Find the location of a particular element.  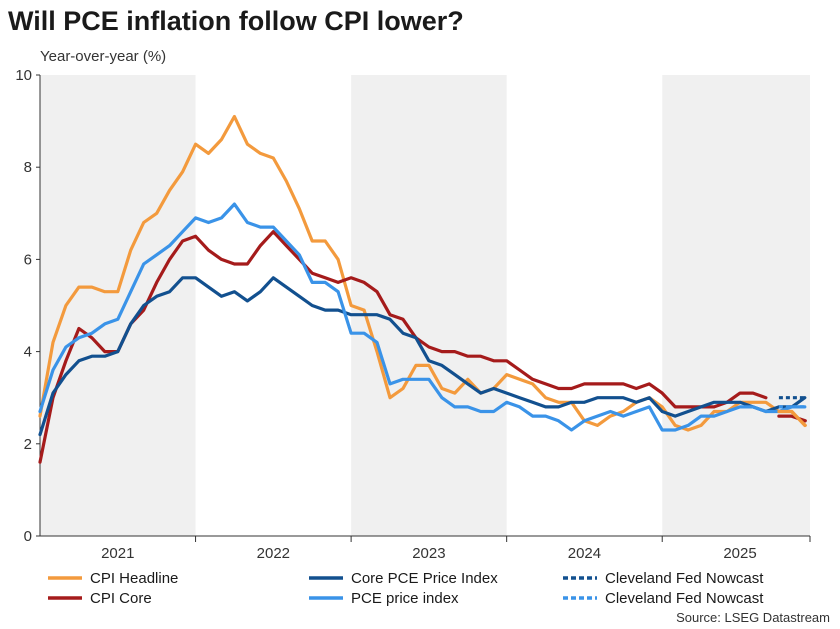

shade-band-2025 is located at coordinates (736, 305).